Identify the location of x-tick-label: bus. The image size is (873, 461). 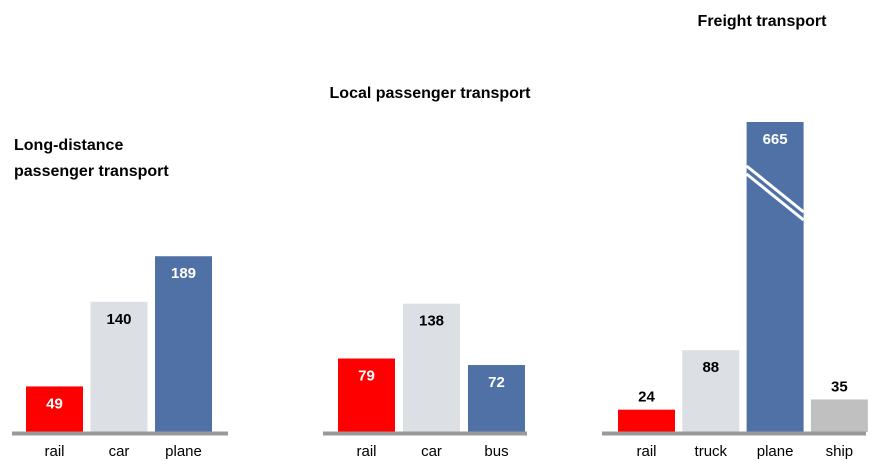
(496, 451).